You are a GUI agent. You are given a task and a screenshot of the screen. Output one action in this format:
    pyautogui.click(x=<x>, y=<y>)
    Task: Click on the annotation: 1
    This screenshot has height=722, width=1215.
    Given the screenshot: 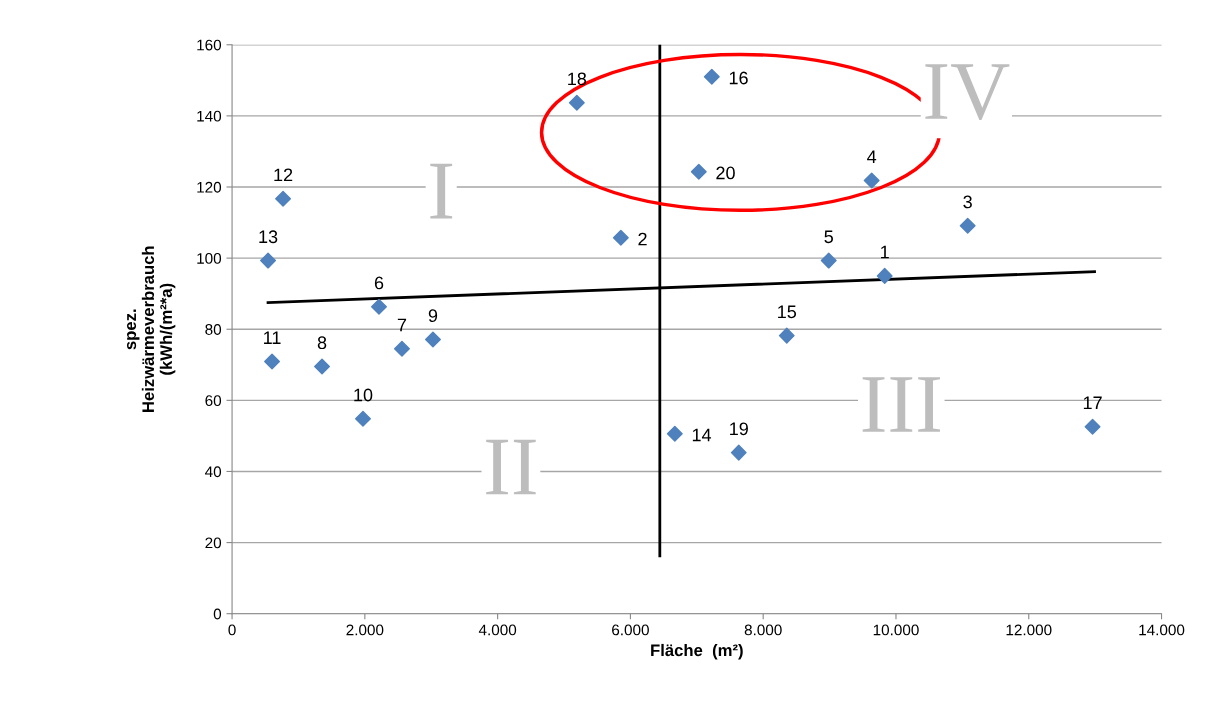 What is the action you would take?
    pyautogui.click(x=885, y=252)
    